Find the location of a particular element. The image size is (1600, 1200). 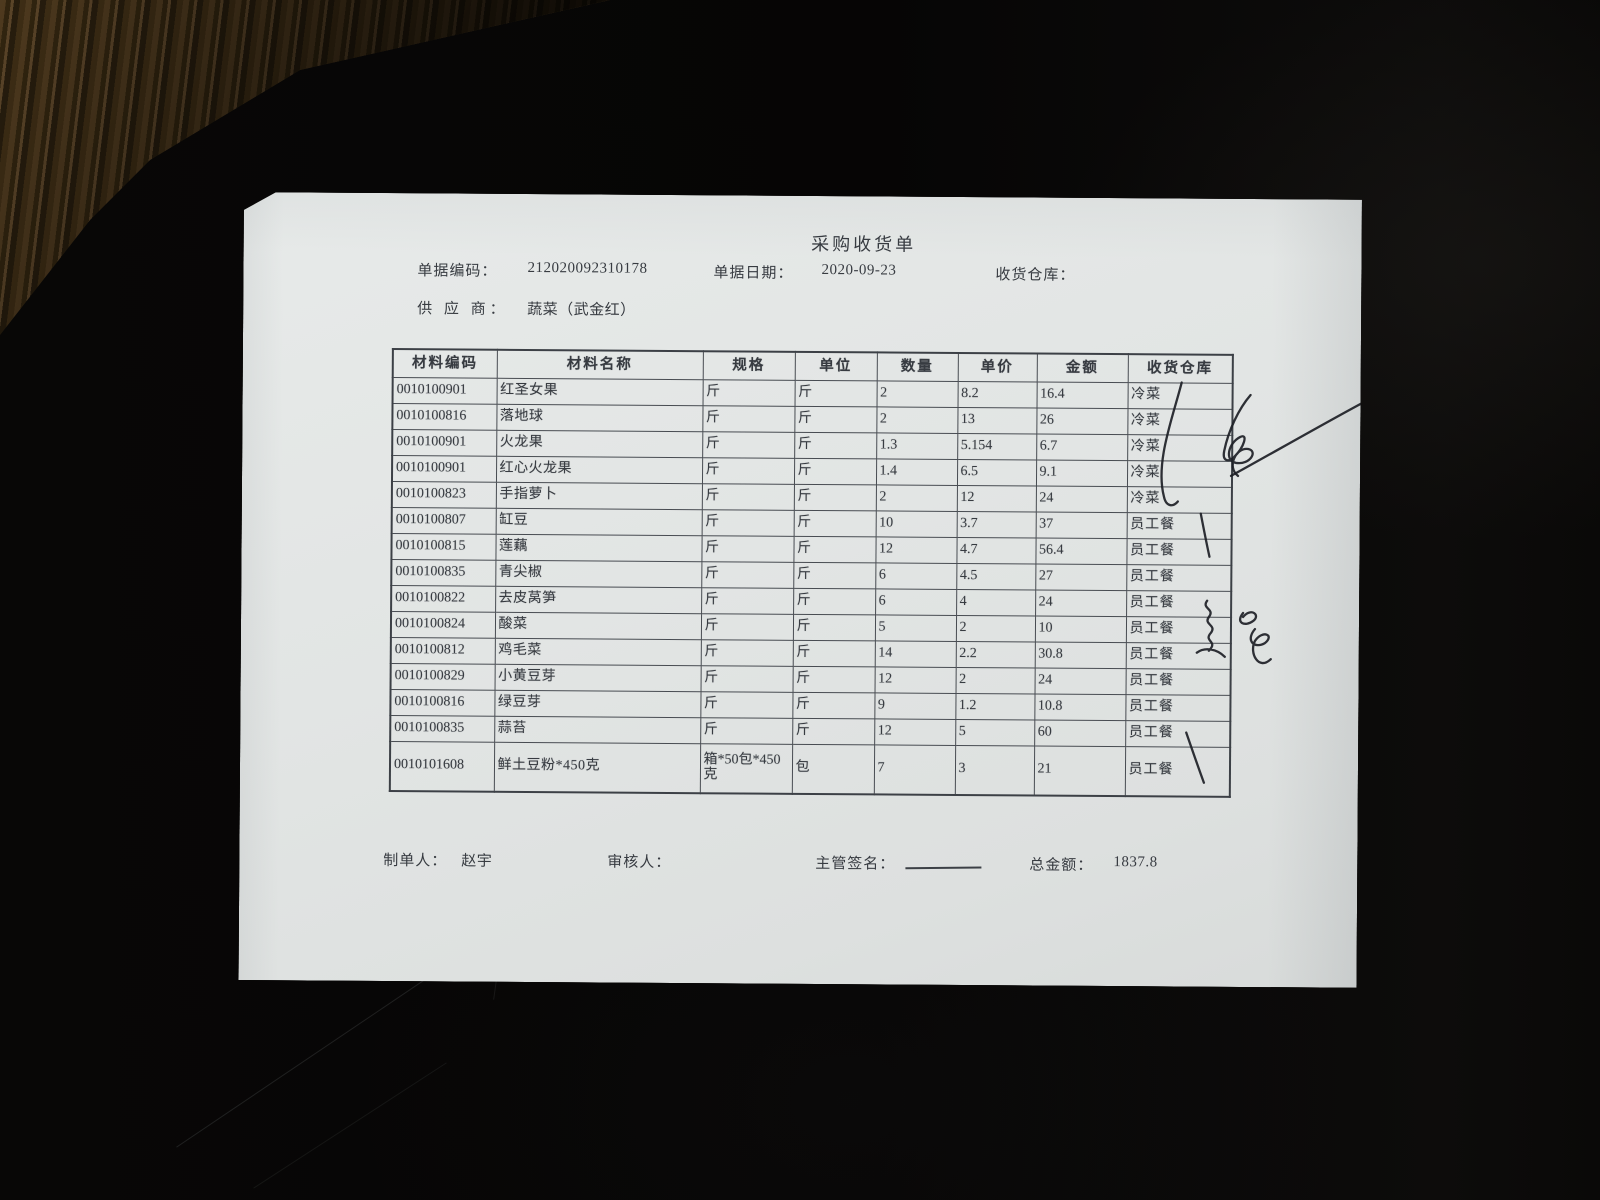

cell-name: 缸豆 is located at coordinates (599, 521).